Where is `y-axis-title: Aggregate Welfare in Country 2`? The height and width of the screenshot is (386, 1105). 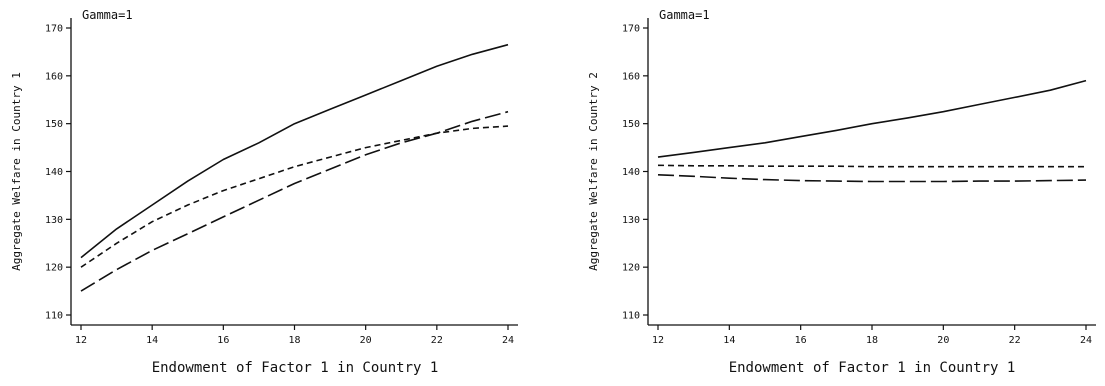
y-axis-title: Aggregate Welfare in Country 2 is located at coordinates (593, 171).